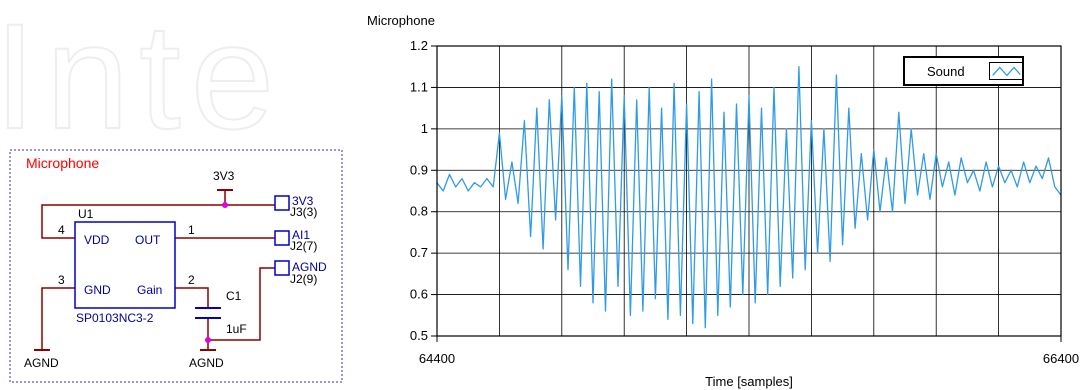 This screenshot has height=390, width=1086. What do you see at coordinates (424, 128) in the screenshot?
I see `y-tick-label: 1` at bounding box center [424, 128].